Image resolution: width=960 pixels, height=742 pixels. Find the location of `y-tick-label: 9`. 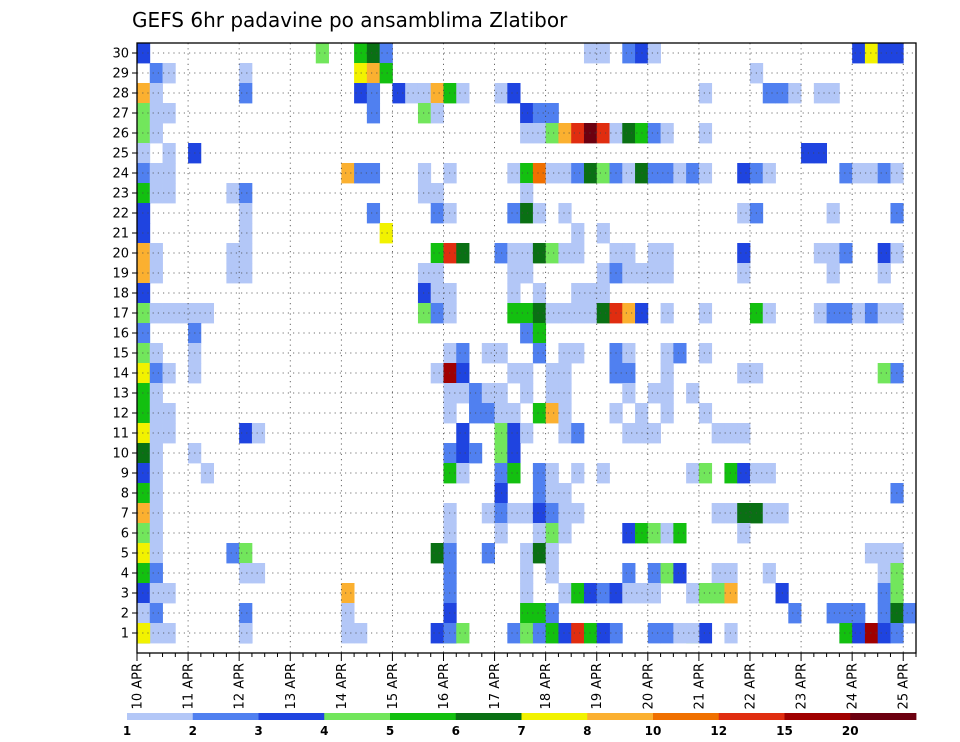

y-tick-label: 9 is located at coordinates (125, 474).